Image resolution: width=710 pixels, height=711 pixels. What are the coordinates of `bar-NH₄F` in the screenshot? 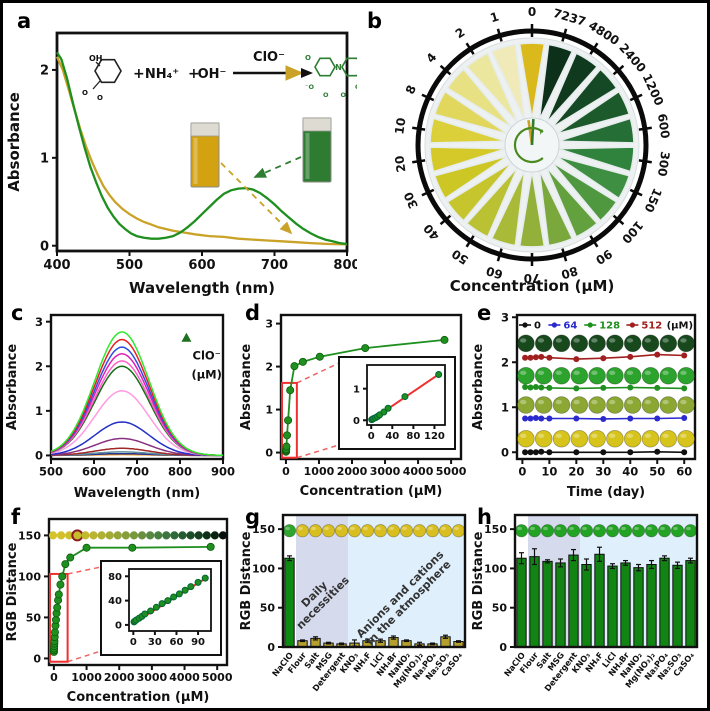 It's located at (599, 600).